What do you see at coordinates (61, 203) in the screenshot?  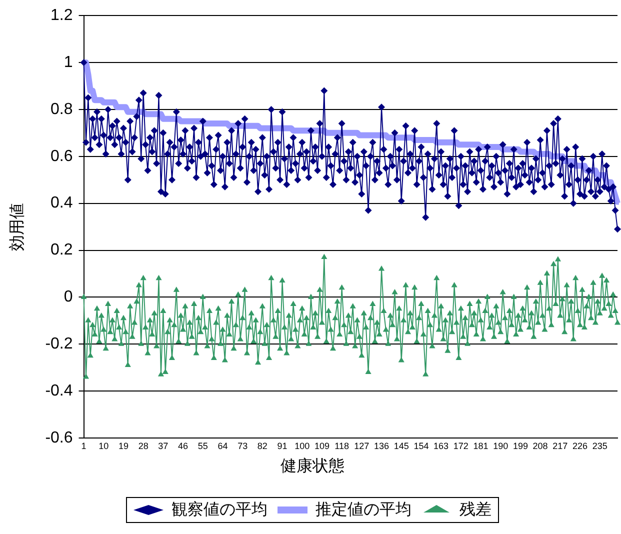 I see `y-tick-label: 0.4` at bounding box center [61, 203].